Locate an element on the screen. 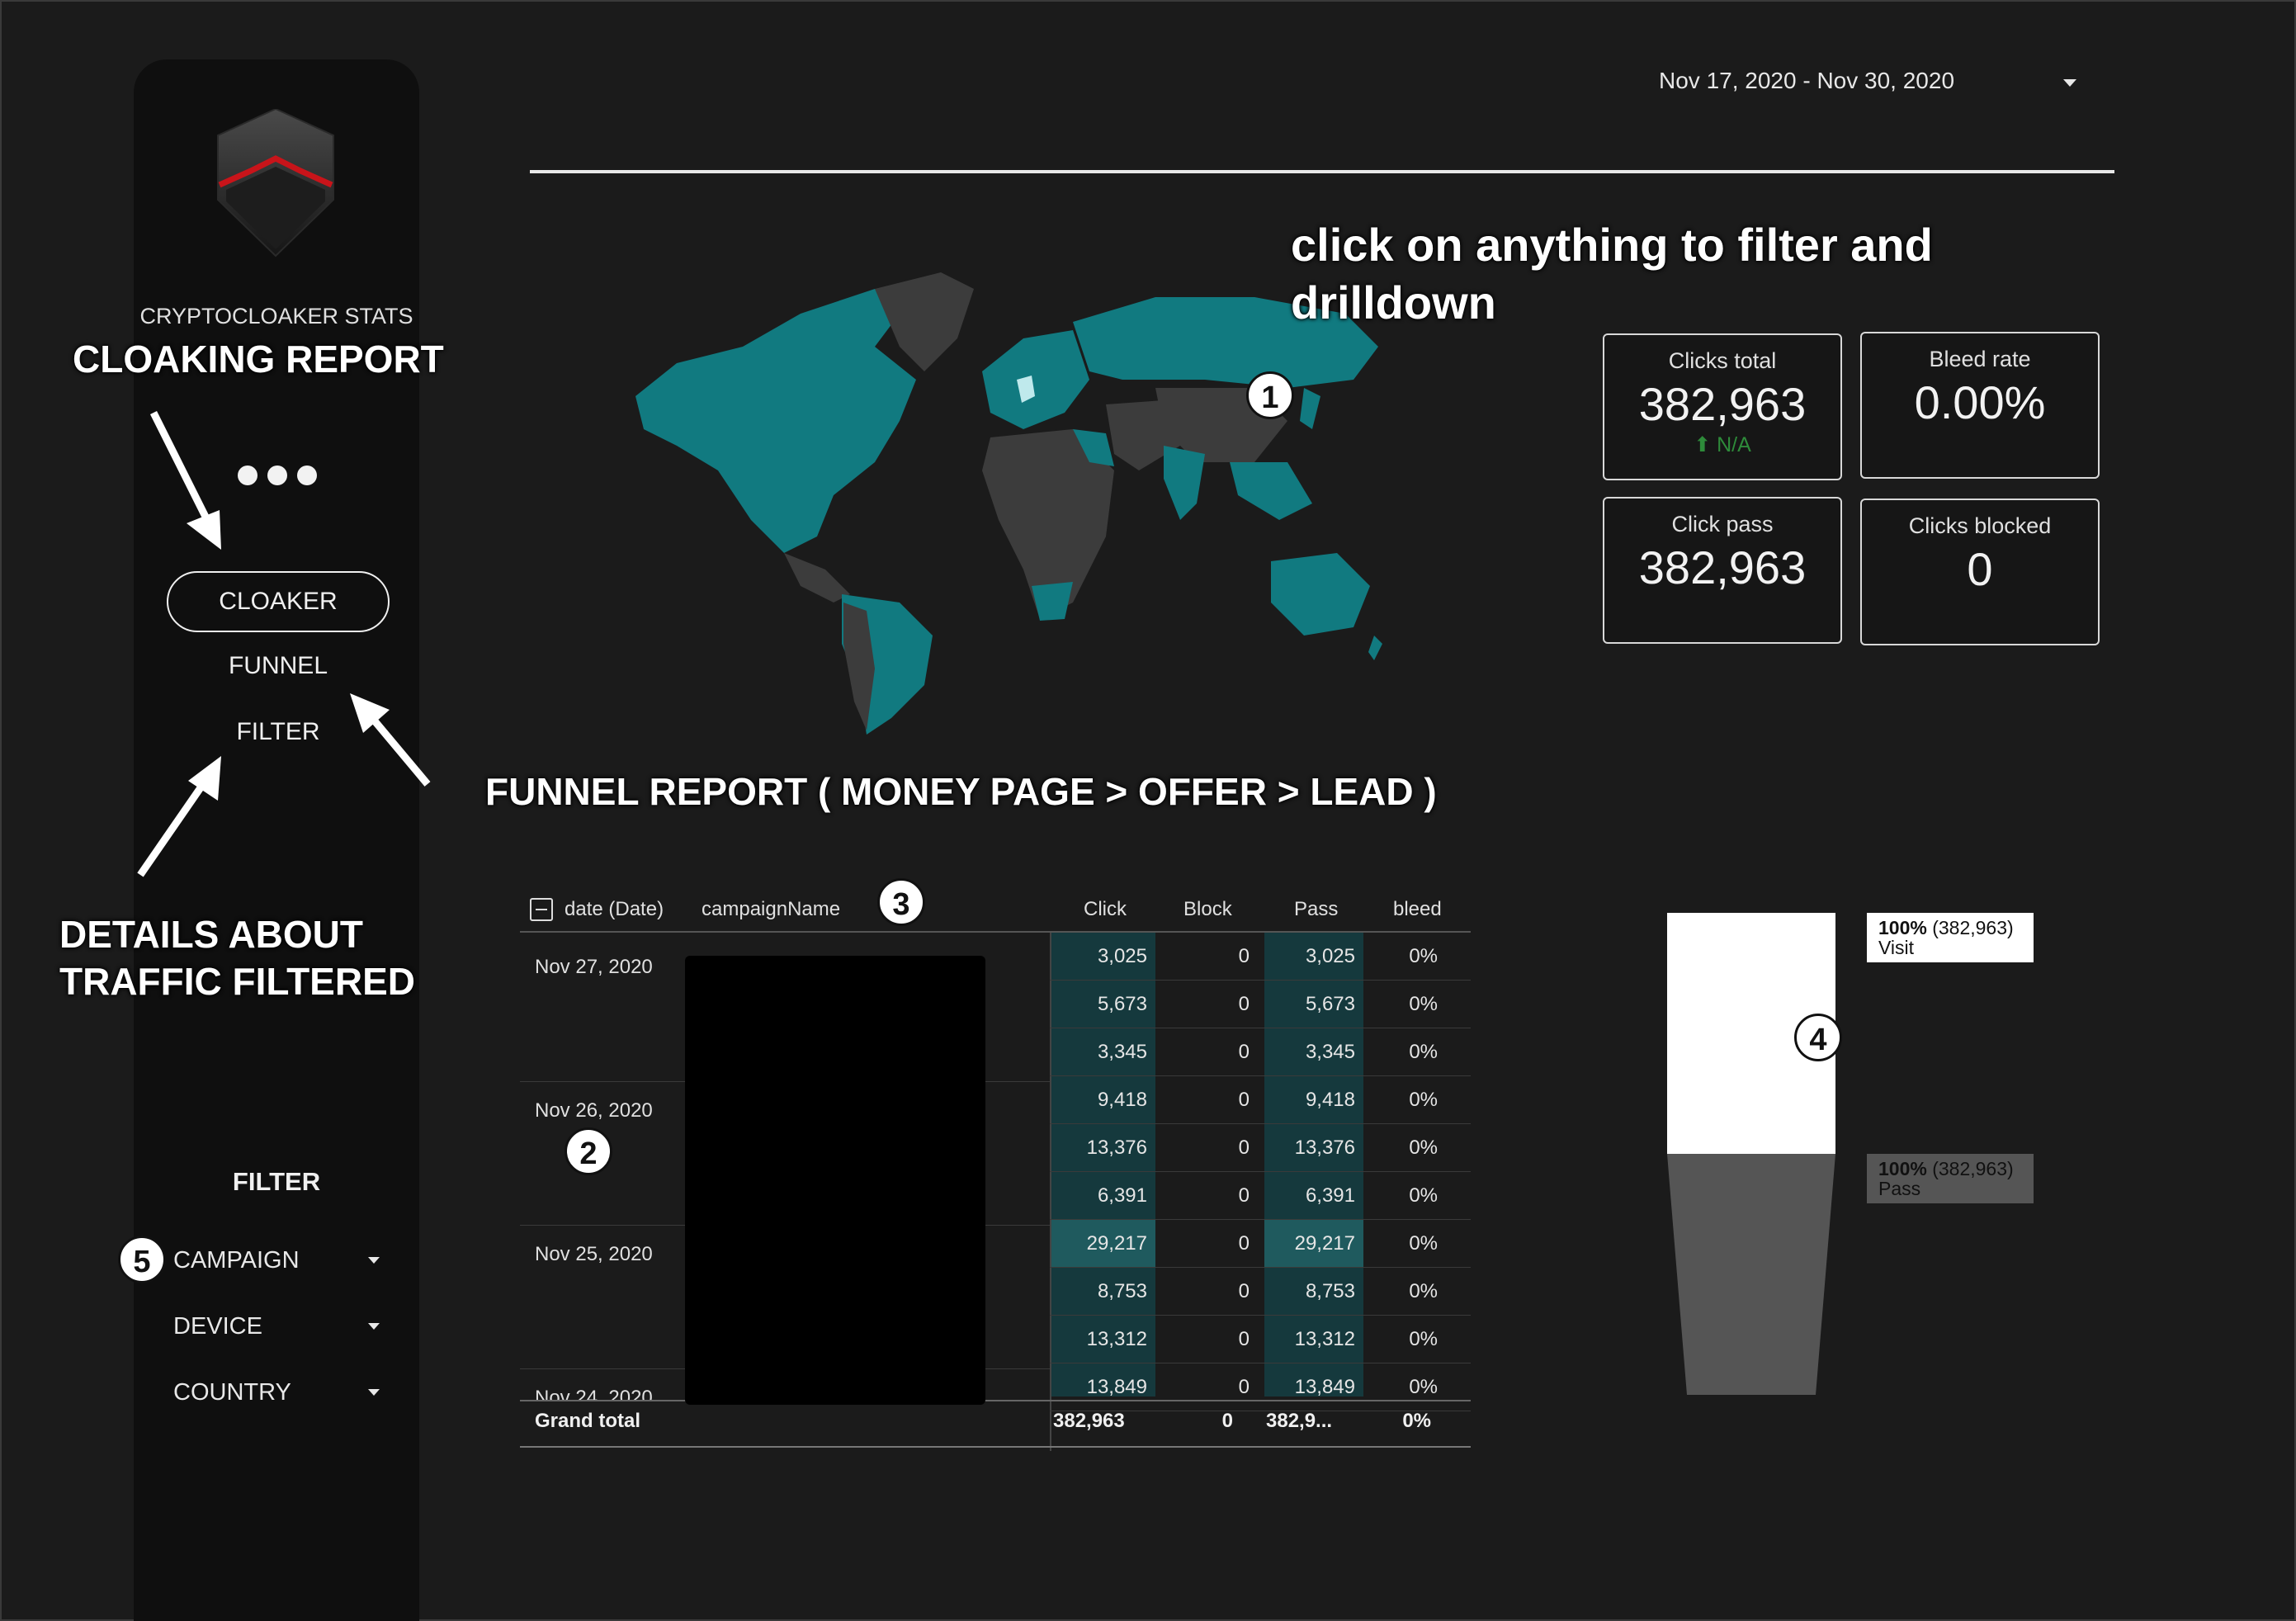 The width and height of the screenshot is (2296, 1621). funnel-bar-pass is located at coordinates (1751, 1274).